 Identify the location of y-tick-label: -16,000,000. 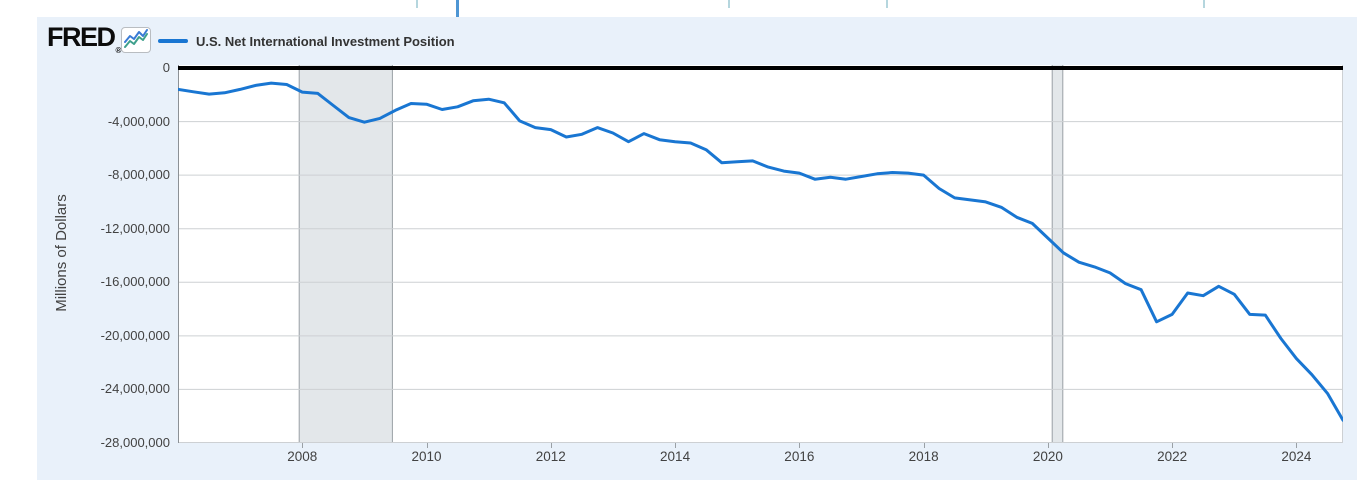
(135, 282).